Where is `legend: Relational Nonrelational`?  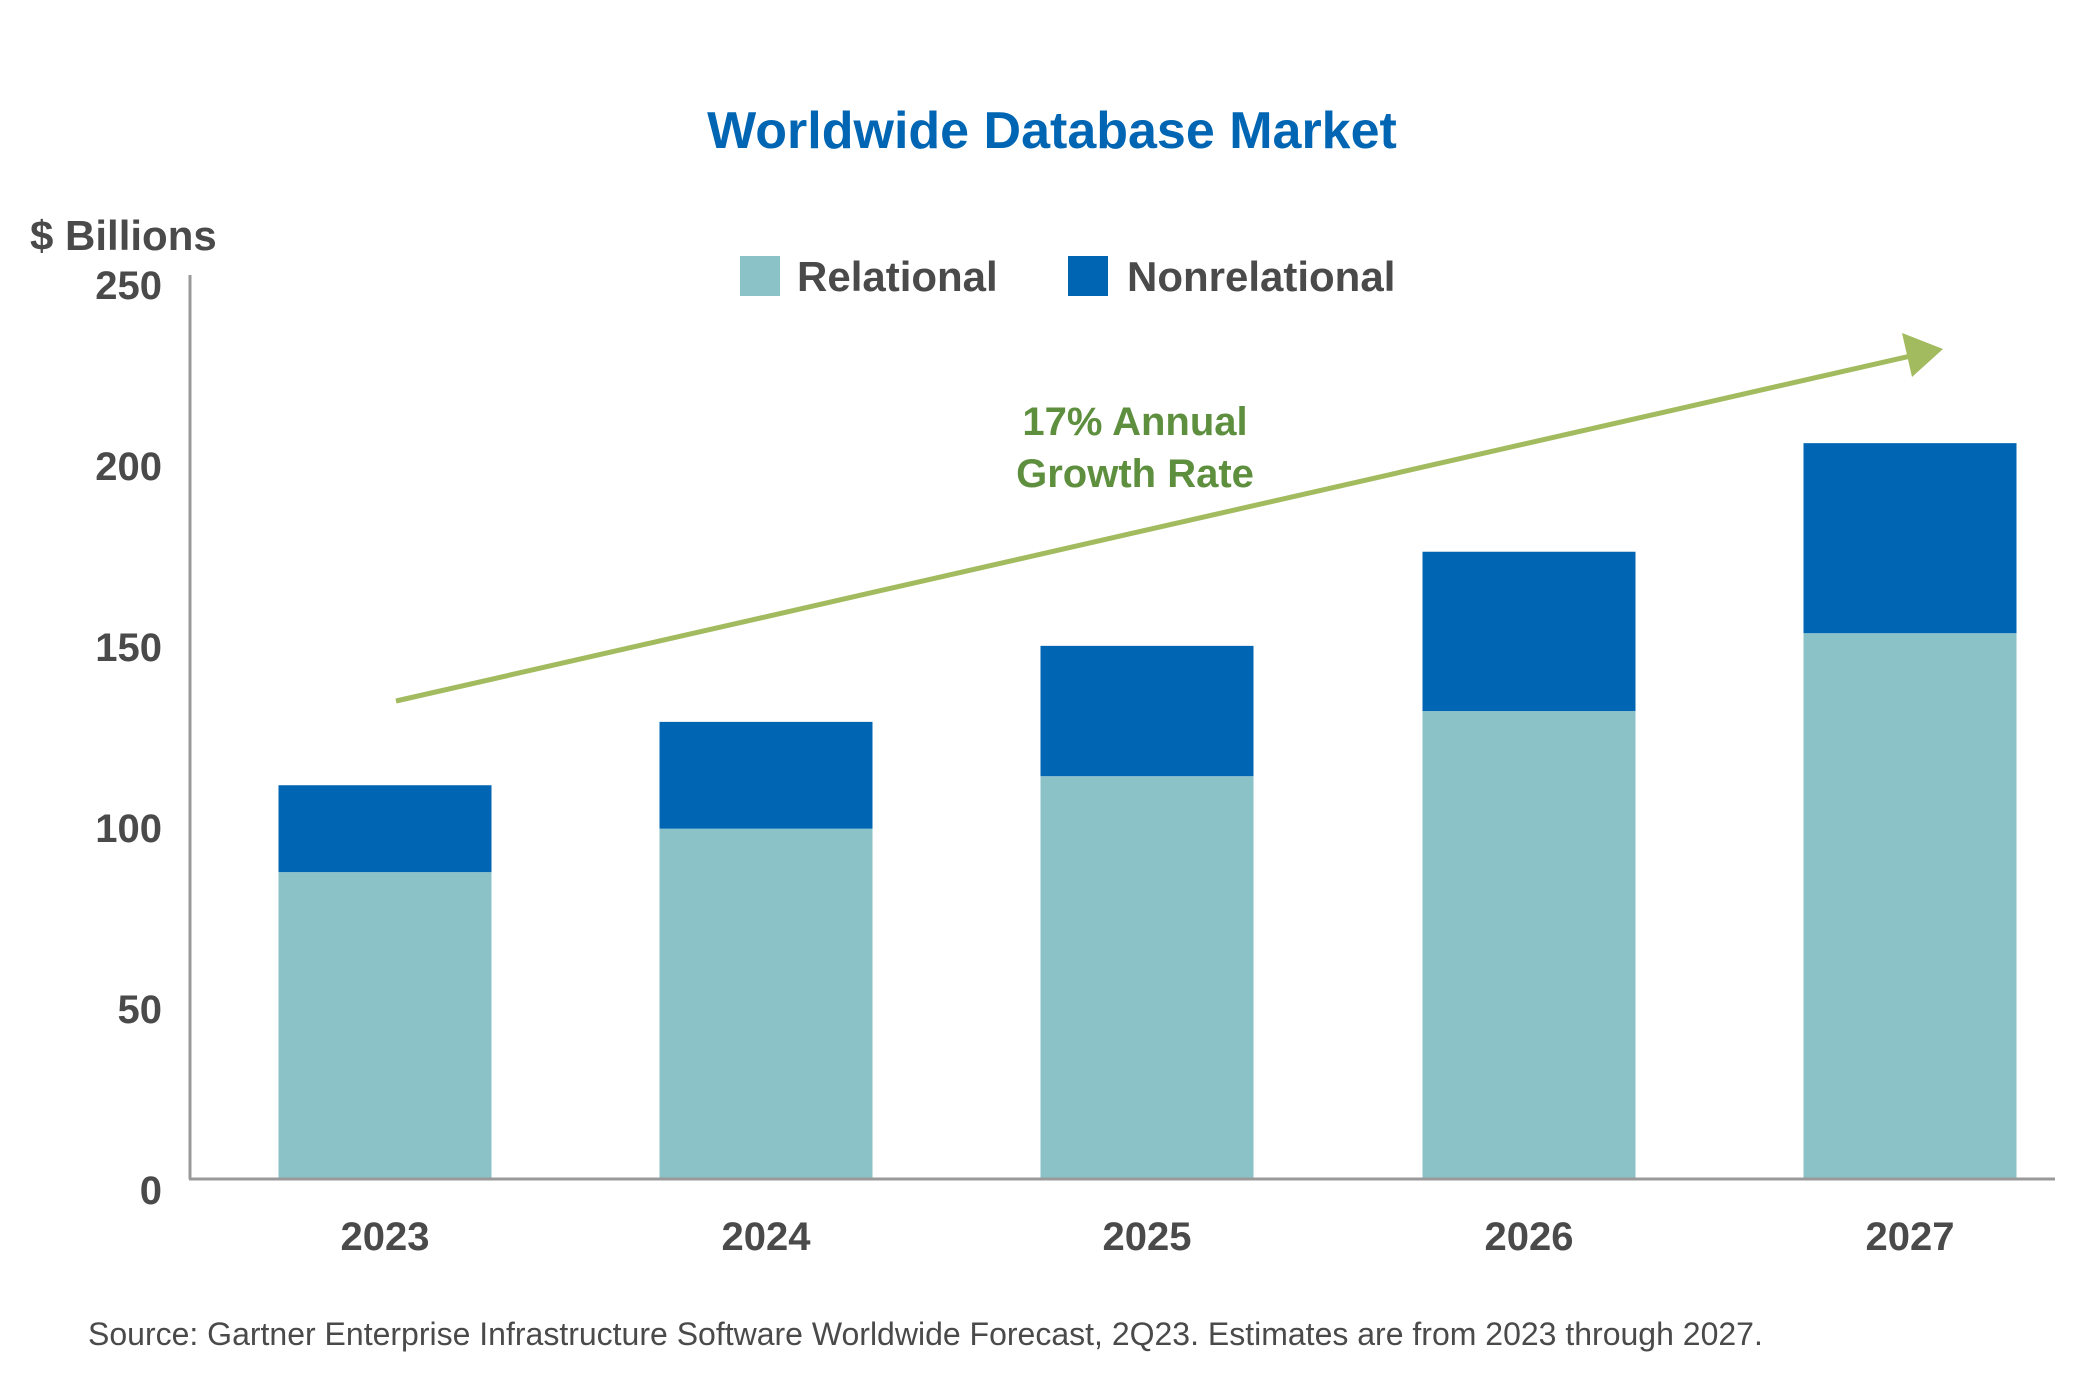
legend: Relational Nonrelational is located at coordinates (1067, 276).